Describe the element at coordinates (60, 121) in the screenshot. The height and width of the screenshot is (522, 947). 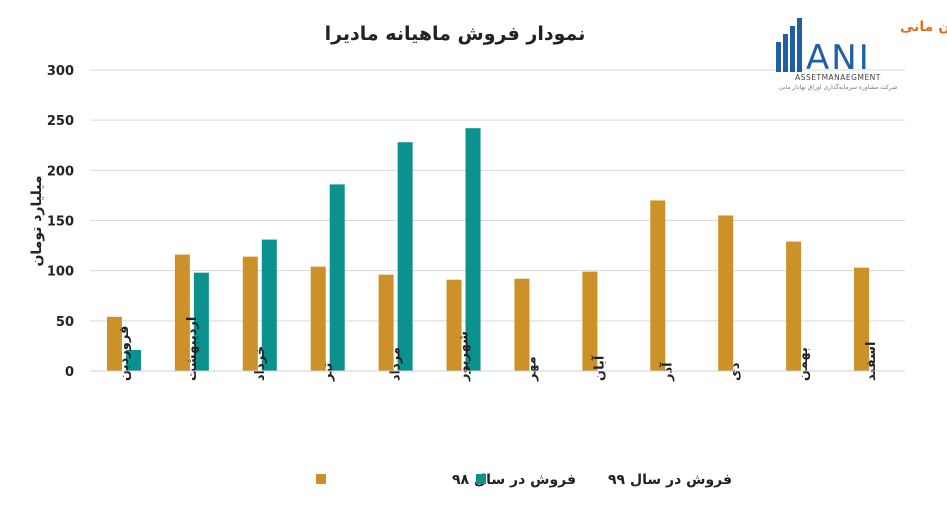
I see `y-tick-label: 250` at that location.